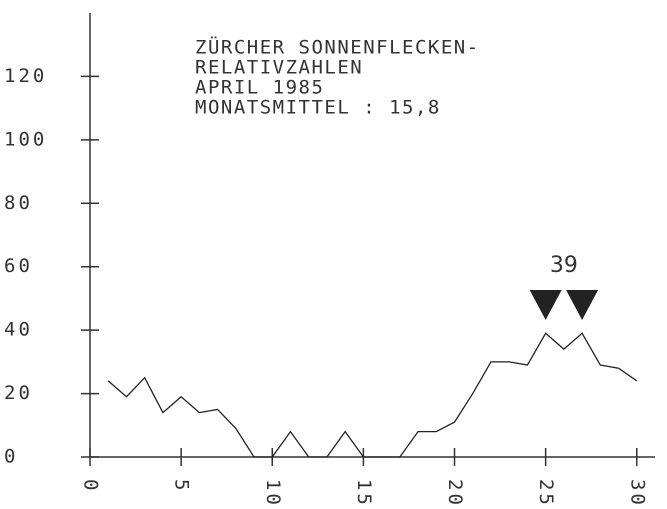  What do you see at coordinates (259, 88) in the screenshot?
I see `title-line: APRIL 1985` at bounding box center [259, 88].